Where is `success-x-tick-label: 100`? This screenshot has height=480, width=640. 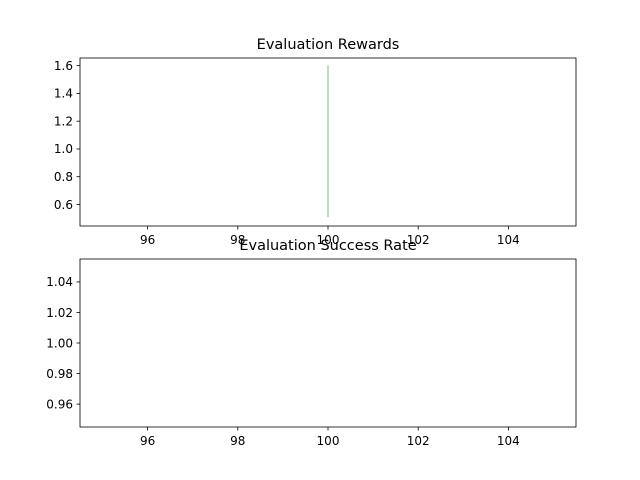 success-x-tick-label: 100 is located at coordinates (328, 441).